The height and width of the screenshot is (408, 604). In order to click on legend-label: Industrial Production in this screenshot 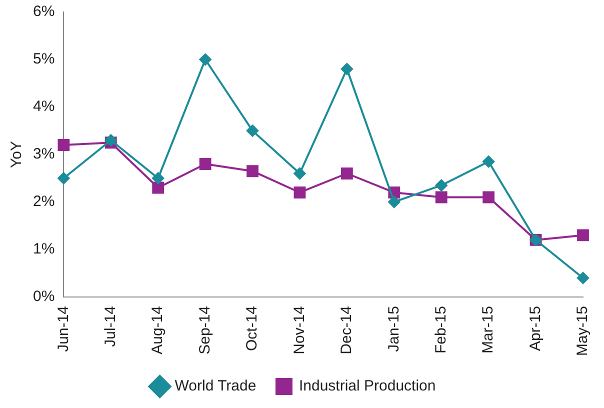, I will do `click(367, 386)`.